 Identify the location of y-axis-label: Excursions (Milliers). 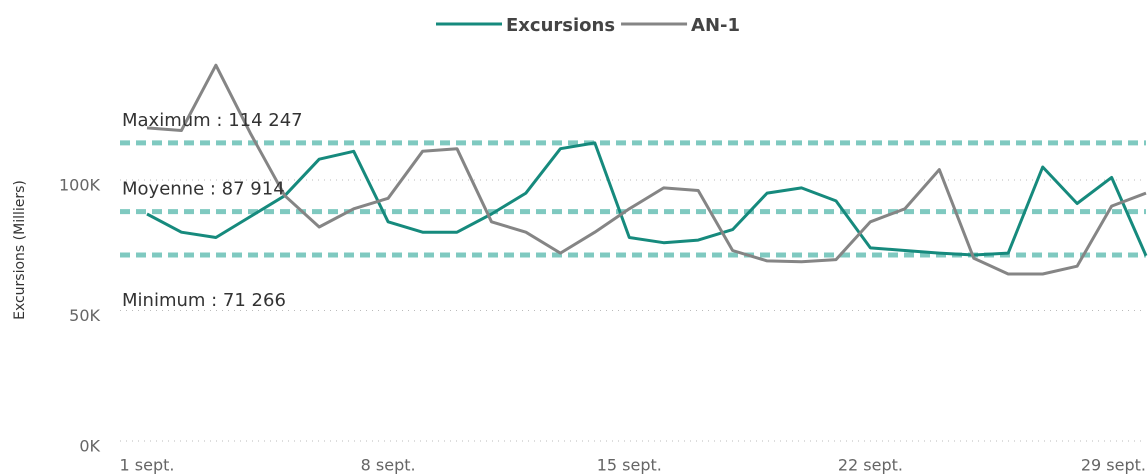
(20, 250).